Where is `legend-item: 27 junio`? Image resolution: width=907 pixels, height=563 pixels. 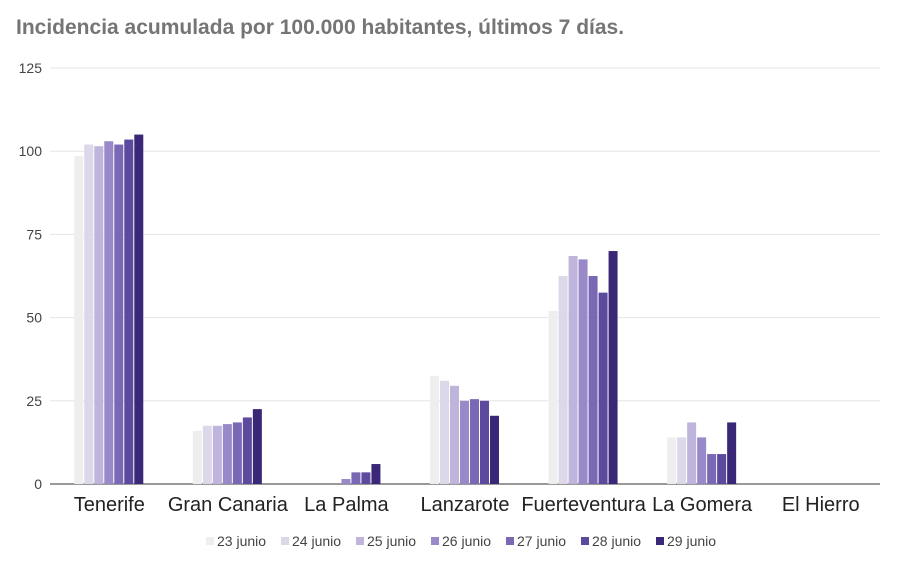
legend-item: 27 junio is located at coordinates (536, 541).